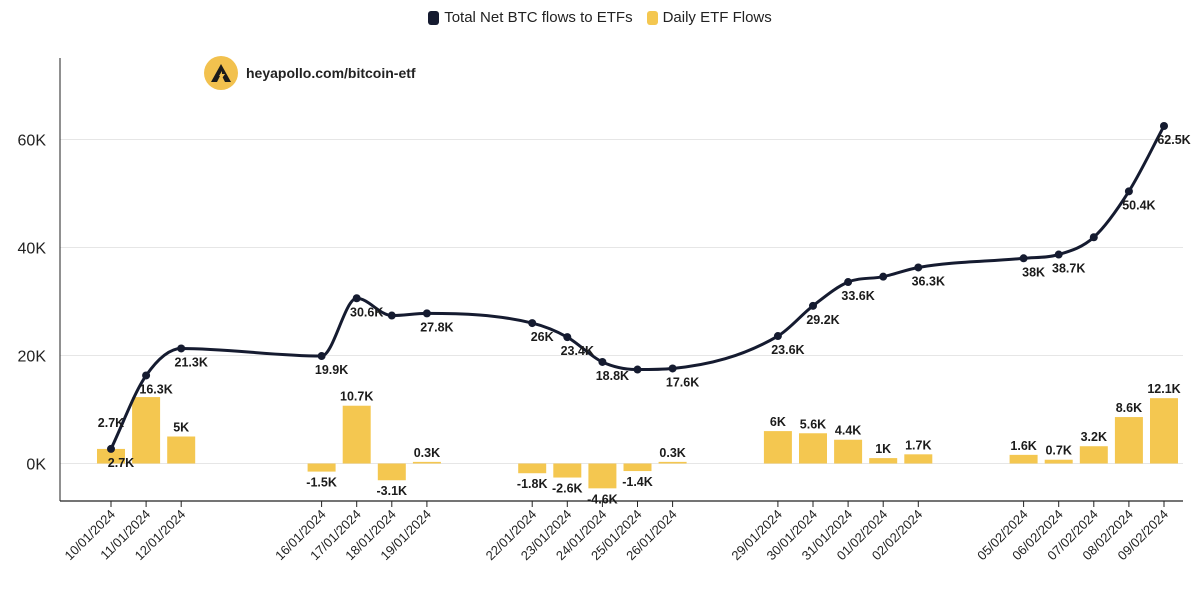 The image size is (1200, 595). What do you see at coordinates (1033, 272) in the screenshot?
I see `line-data-label: 38K` at bounding box center [1033, 272].